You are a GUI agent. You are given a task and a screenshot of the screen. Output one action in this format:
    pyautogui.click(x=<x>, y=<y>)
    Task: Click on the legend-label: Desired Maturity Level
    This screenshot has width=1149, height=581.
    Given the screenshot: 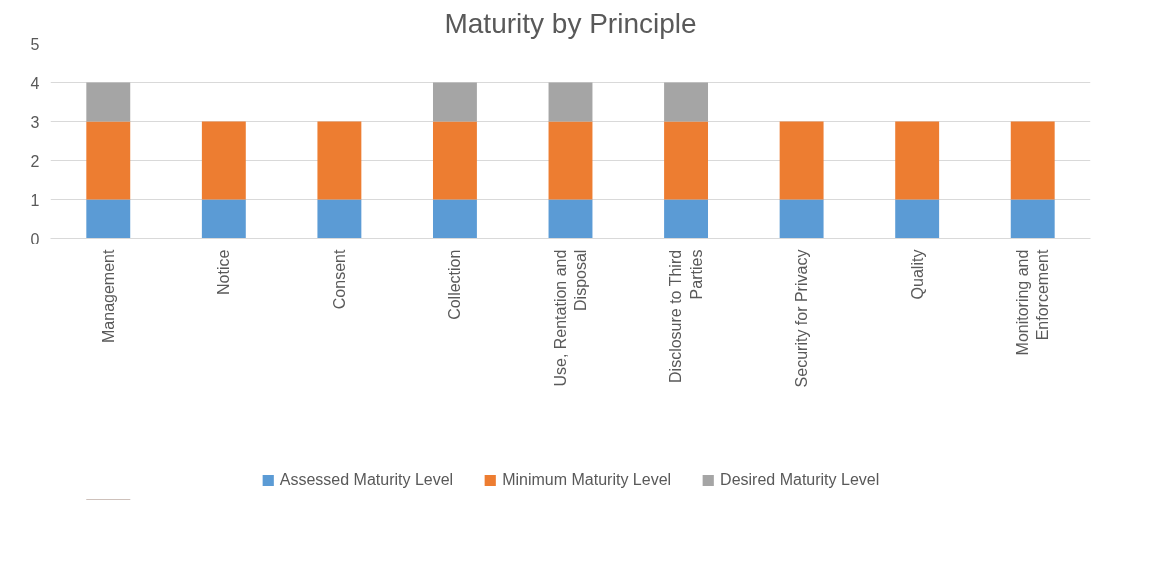 What is the action you would take?
    pyautogui.click(x=800, y=480)
    